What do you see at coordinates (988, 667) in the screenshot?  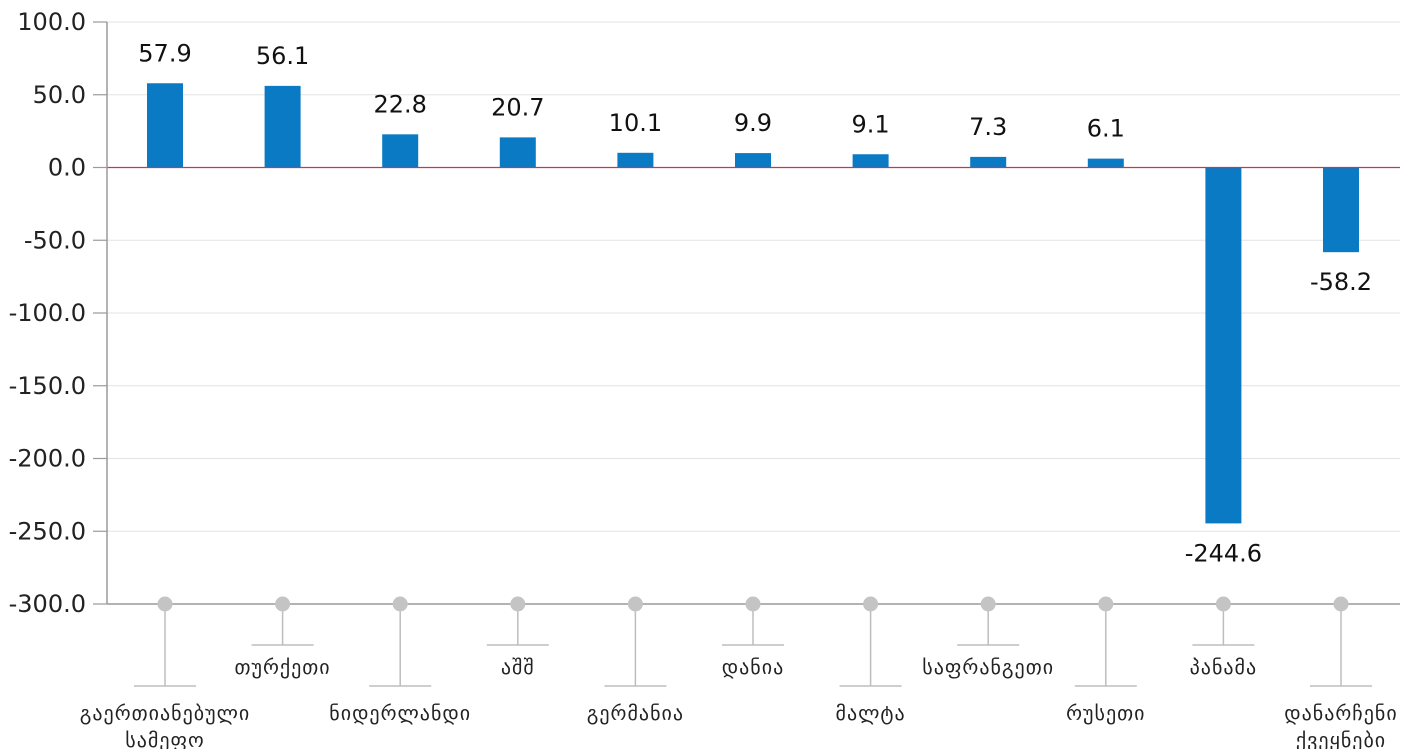 I see `category-label: საფრანგეთი` at bounding box center [988, 667].